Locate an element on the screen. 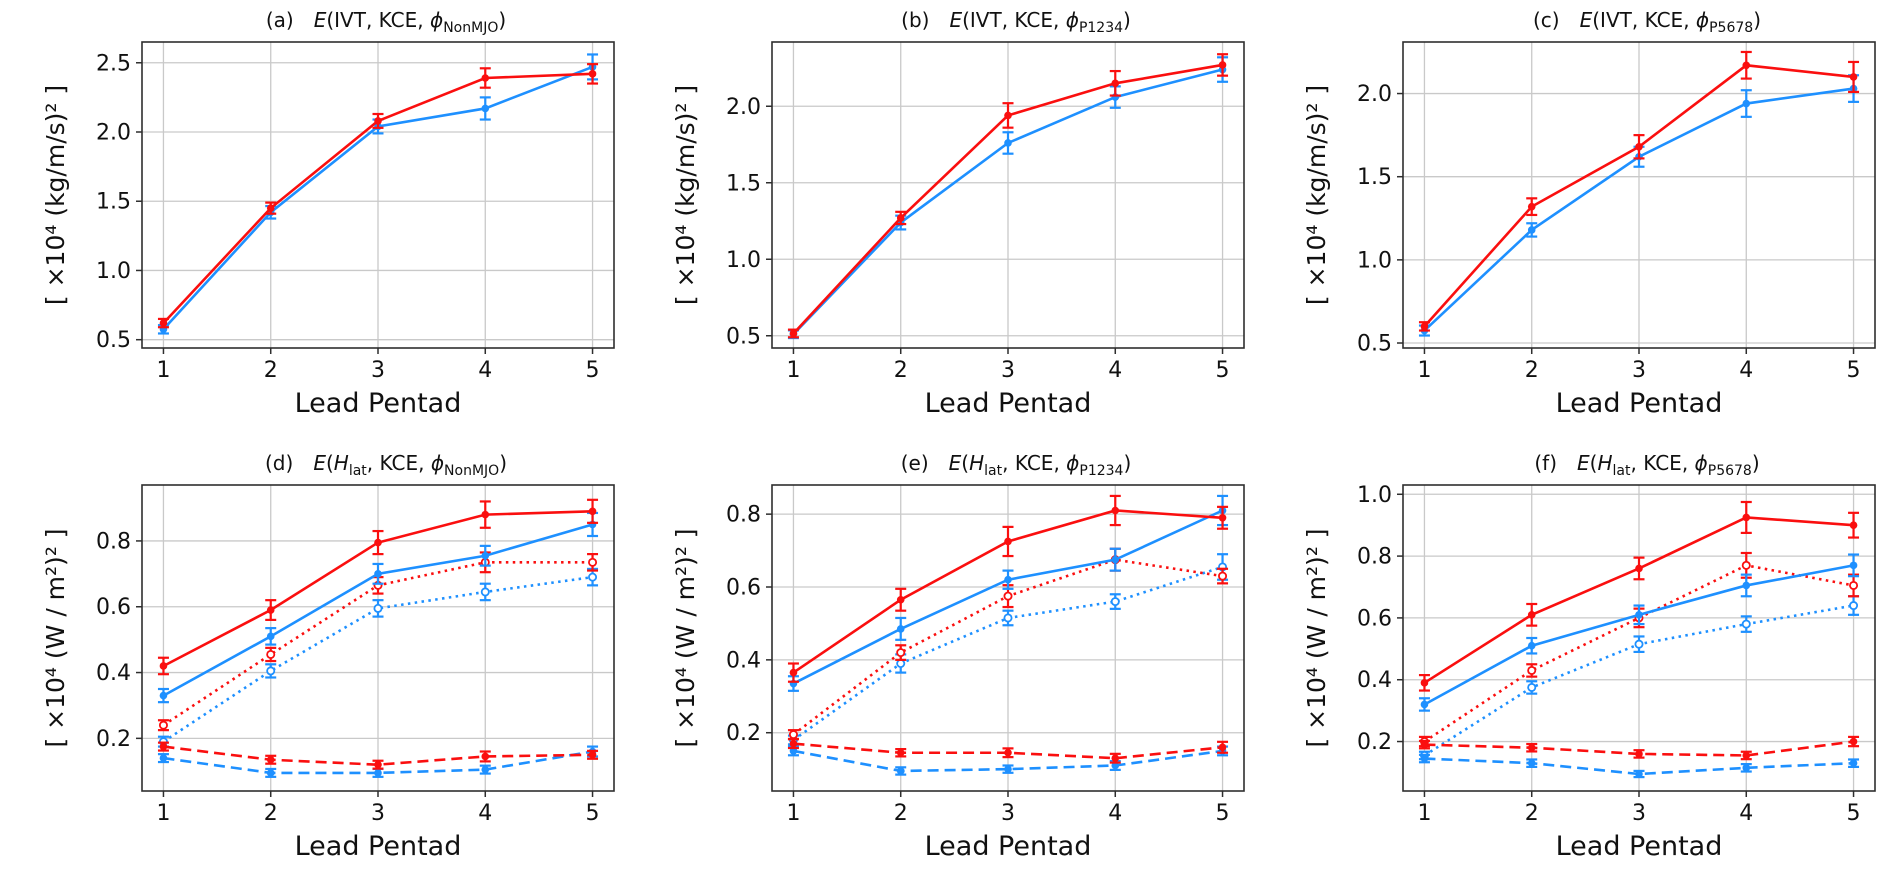 This screenshot has width=1892, height=886. series-blue-solid is located at coordinates (378, 607).